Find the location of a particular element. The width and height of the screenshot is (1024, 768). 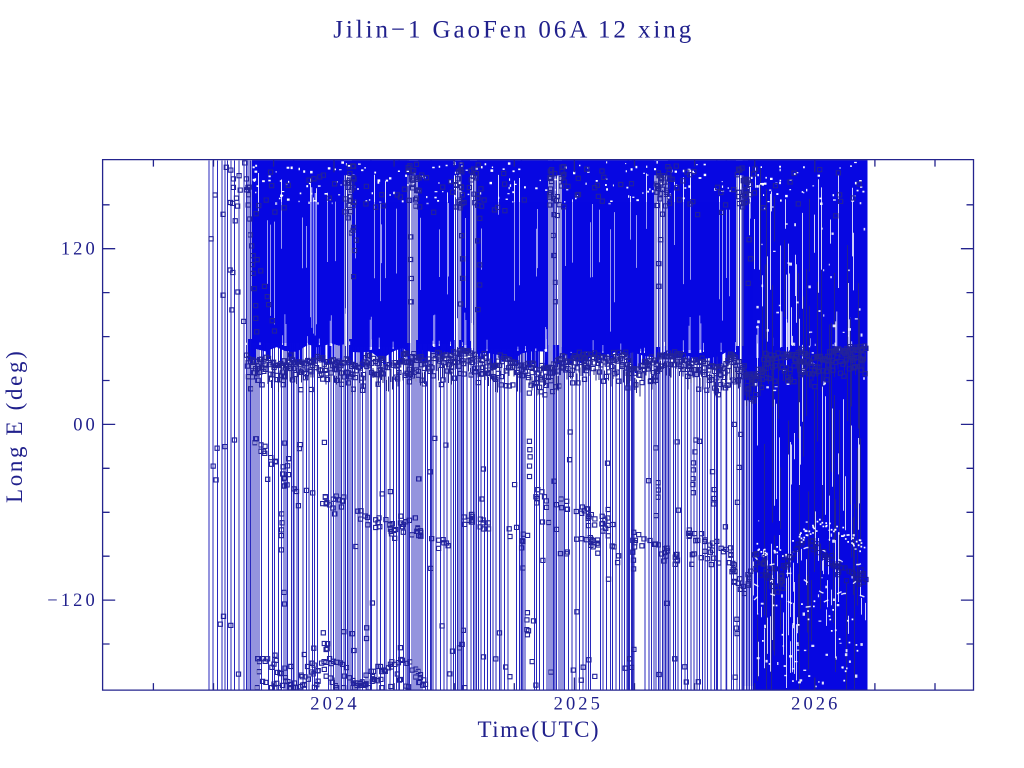

svg-text: 120 is located at coordinates (79, 250).